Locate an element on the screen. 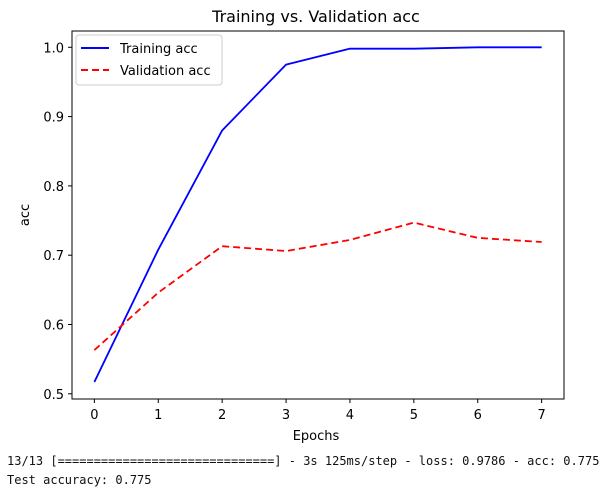 The width and height of the screenshot is (600, 495). legend: Training acc Validation acc is located at coordinates (149, 60).